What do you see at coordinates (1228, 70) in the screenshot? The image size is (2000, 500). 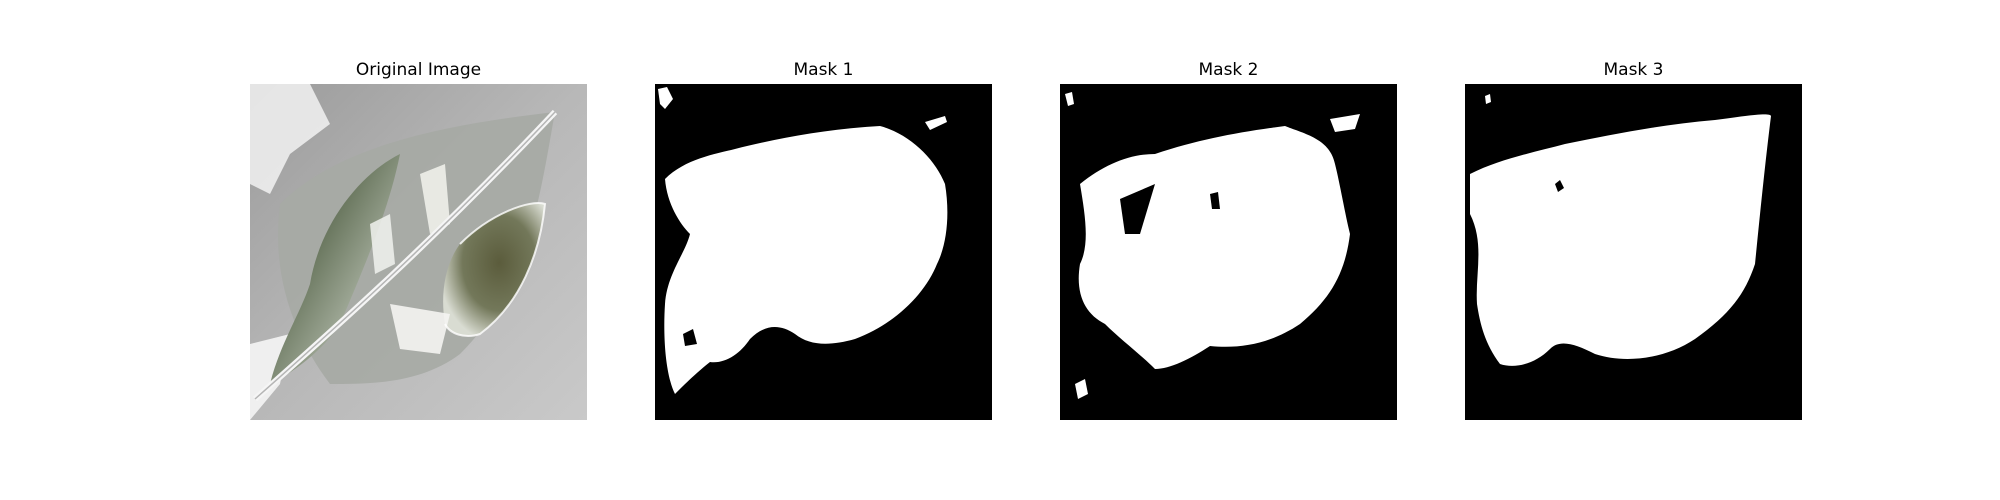 I see `panel-title: Mask 2` at bounding box center [1228, 70].